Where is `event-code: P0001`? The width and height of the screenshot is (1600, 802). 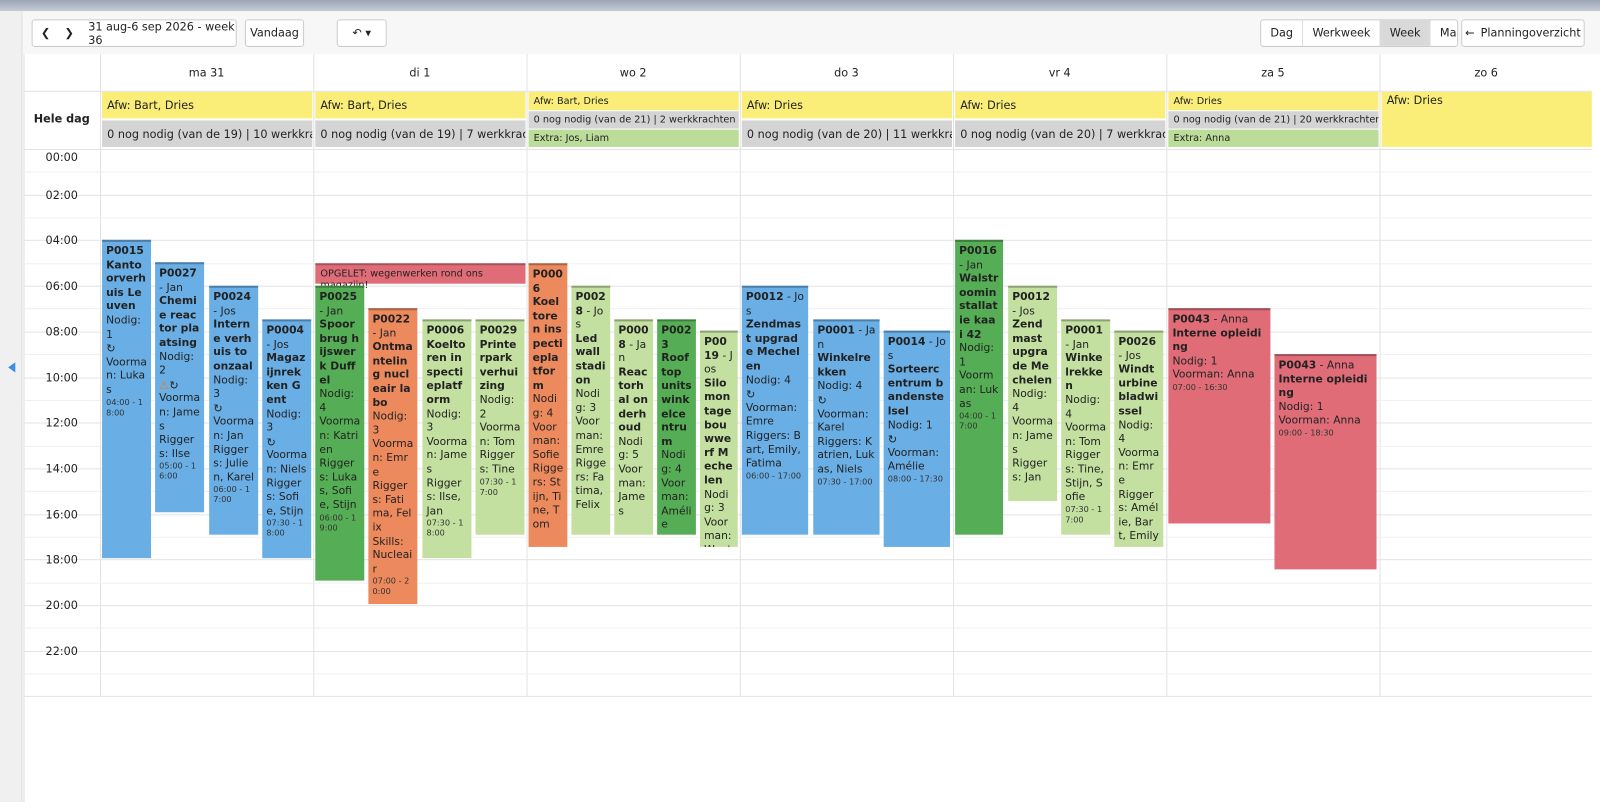 event-code: P0001 is located at coordinates (836, 330).